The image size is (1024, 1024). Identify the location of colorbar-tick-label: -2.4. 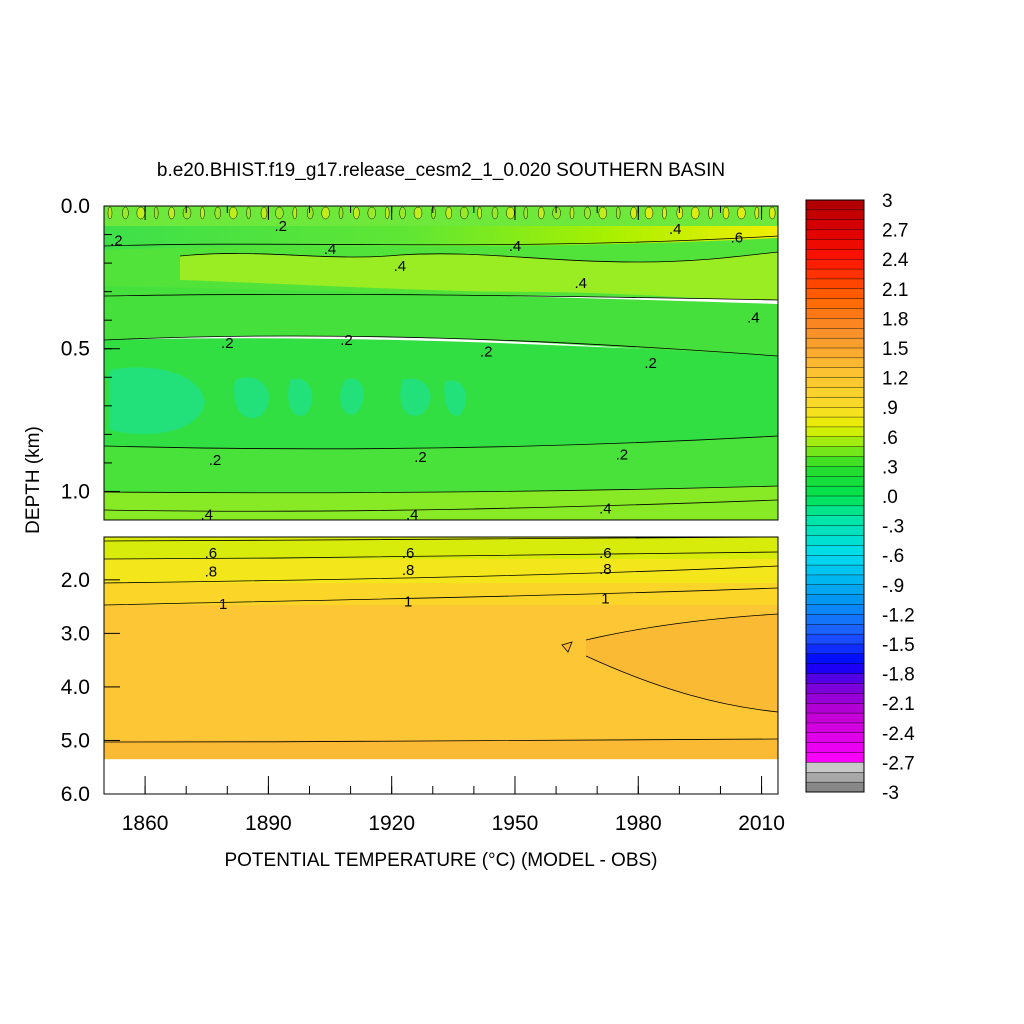
(898, 734).